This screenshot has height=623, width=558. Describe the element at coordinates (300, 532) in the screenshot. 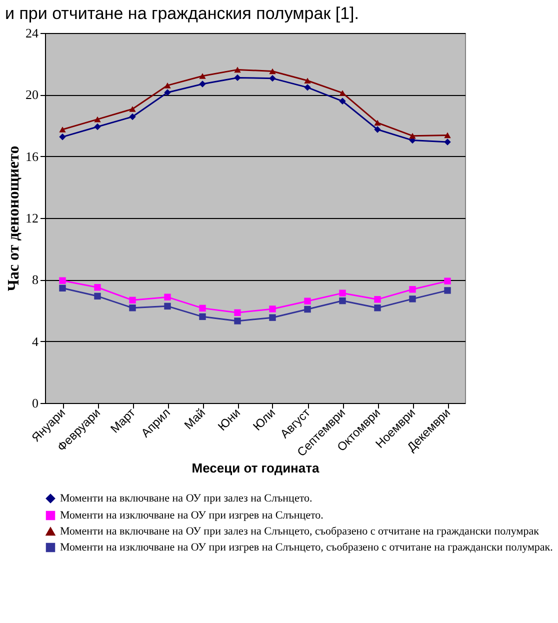

I see `legend-label: Моменти на включване на ОУ при залез на Слънцето, съобразено с отчитане на граждански полумрак` at that location.